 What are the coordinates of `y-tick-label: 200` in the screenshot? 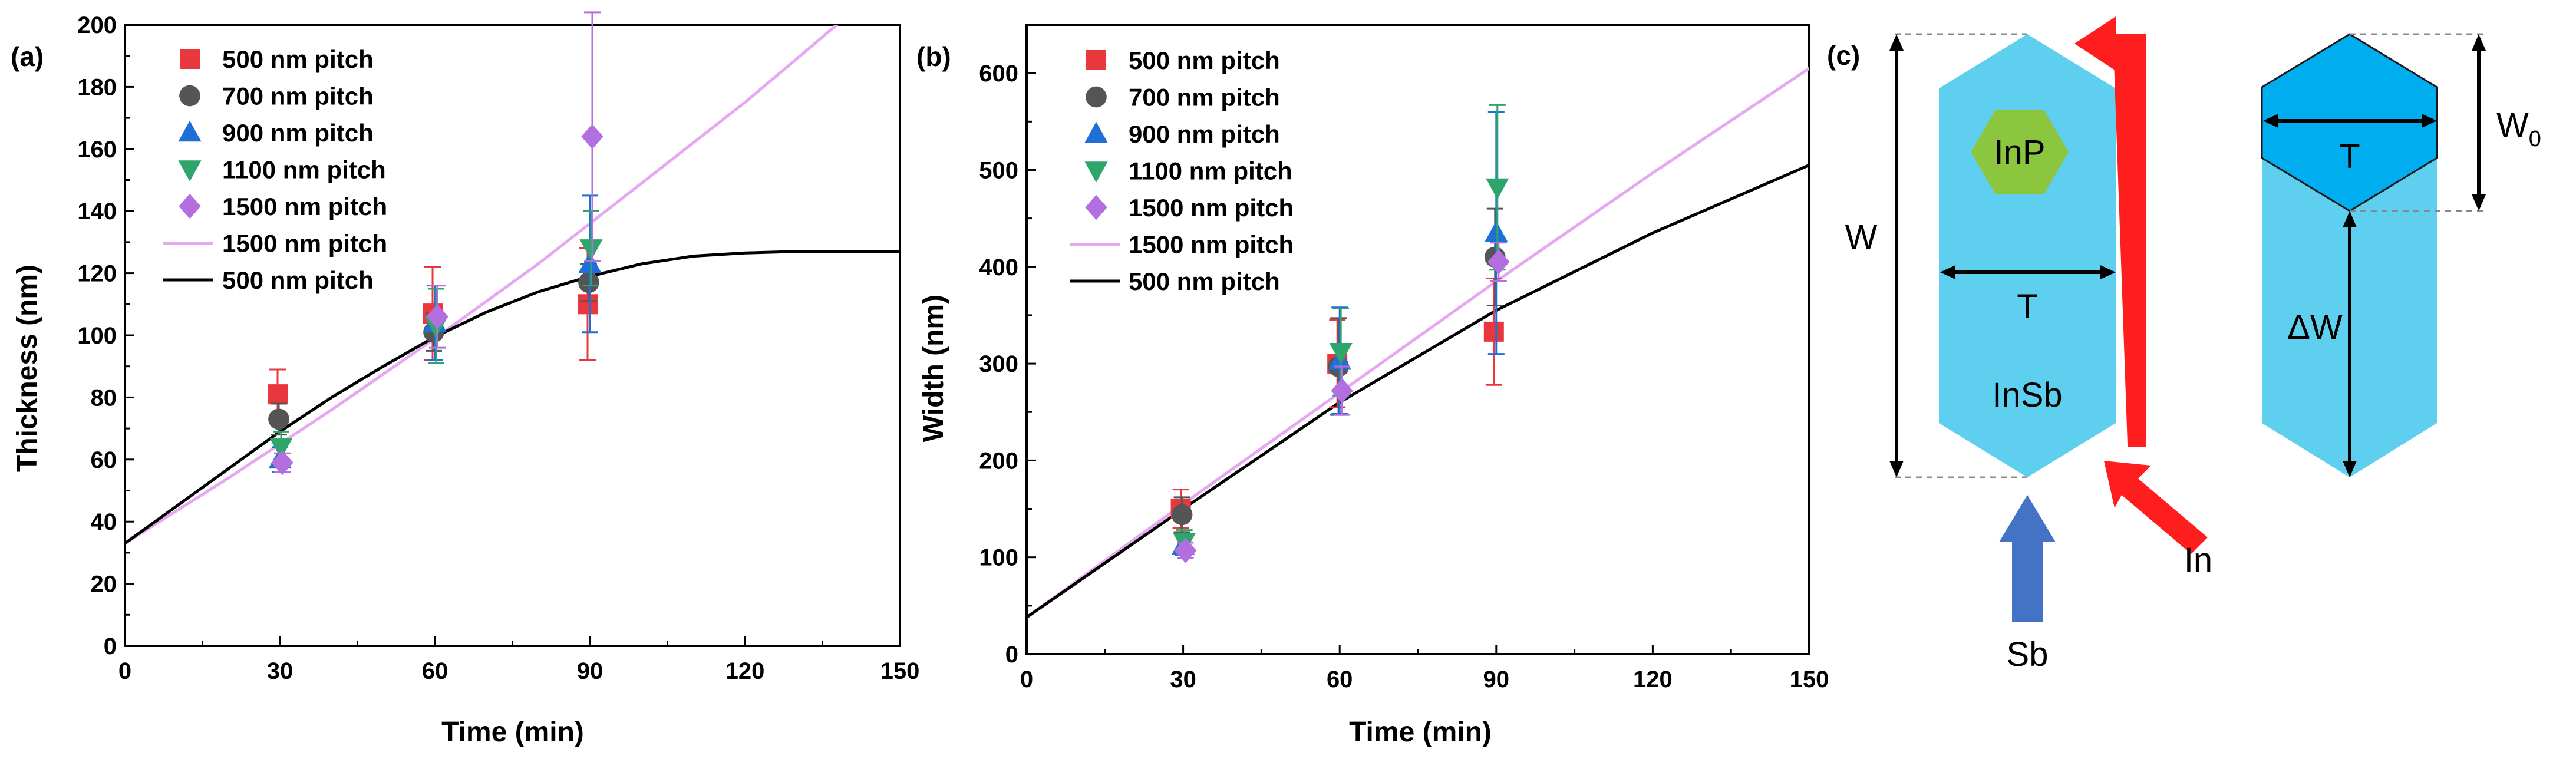 It's located at (97, 25).